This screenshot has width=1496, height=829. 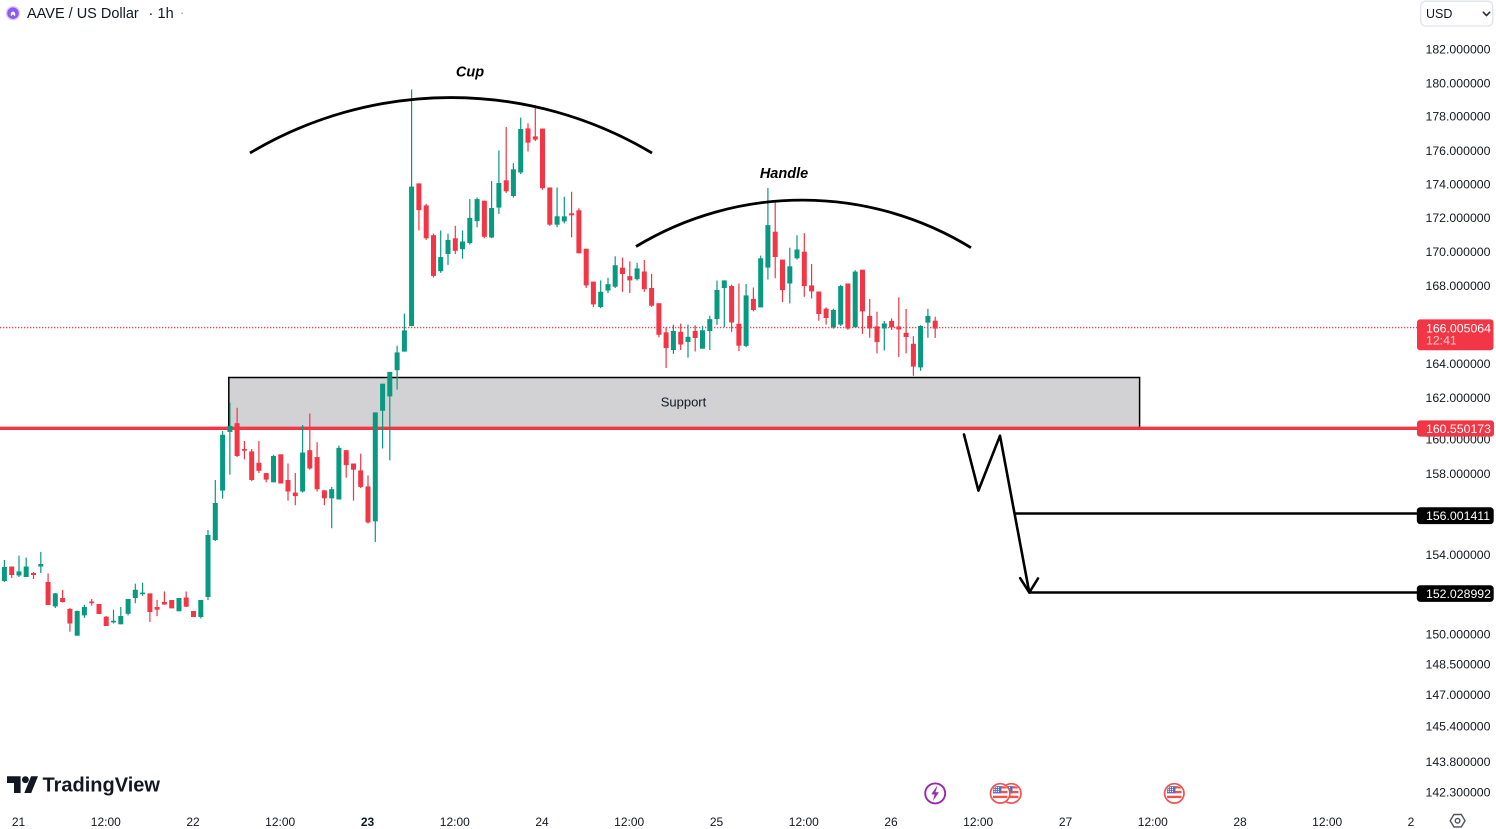 What do you see at coordinates (717, 822) in the screenshot?
I see `svg-text: 25` at bounding box center [717, 822].